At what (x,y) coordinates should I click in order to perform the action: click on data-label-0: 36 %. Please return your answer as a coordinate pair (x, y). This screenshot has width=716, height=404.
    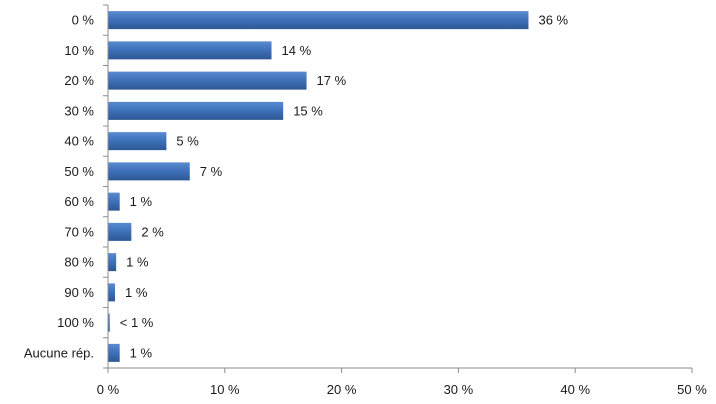
    Looking at the image, I should click on (553, 20).